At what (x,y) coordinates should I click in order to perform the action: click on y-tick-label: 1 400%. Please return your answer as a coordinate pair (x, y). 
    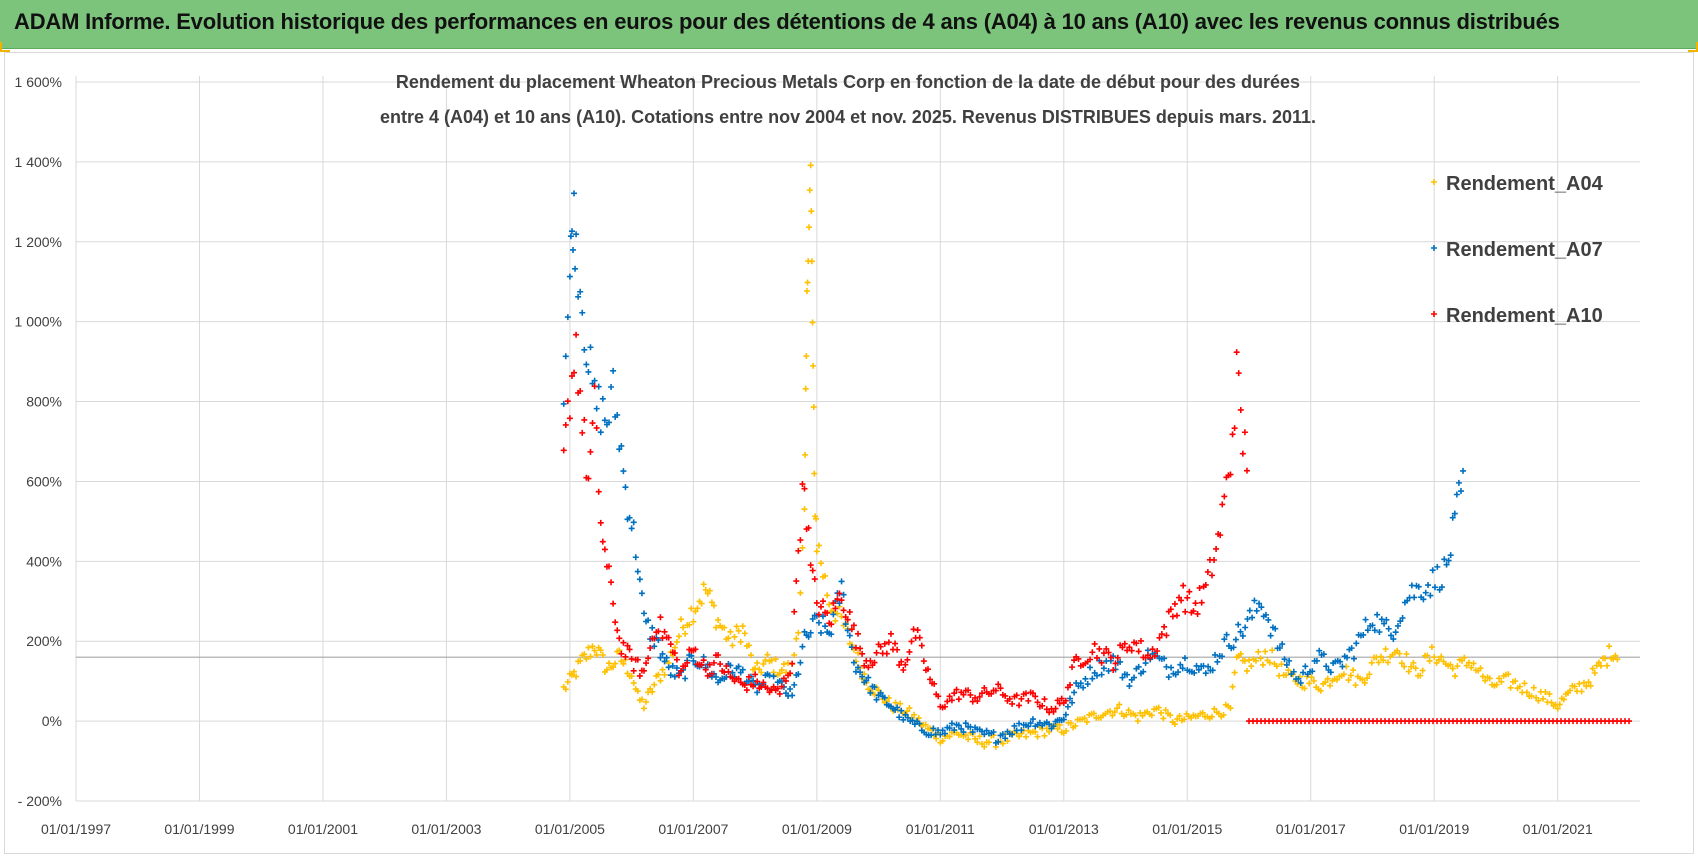
    Looking at the image, I should click on (38, 162).